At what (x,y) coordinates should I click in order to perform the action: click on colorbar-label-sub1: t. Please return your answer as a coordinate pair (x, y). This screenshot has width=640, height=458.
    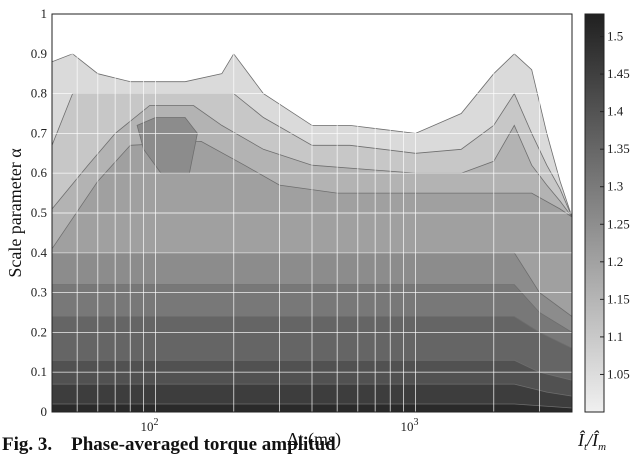
    Looking at the image, I should click on (586, 447).